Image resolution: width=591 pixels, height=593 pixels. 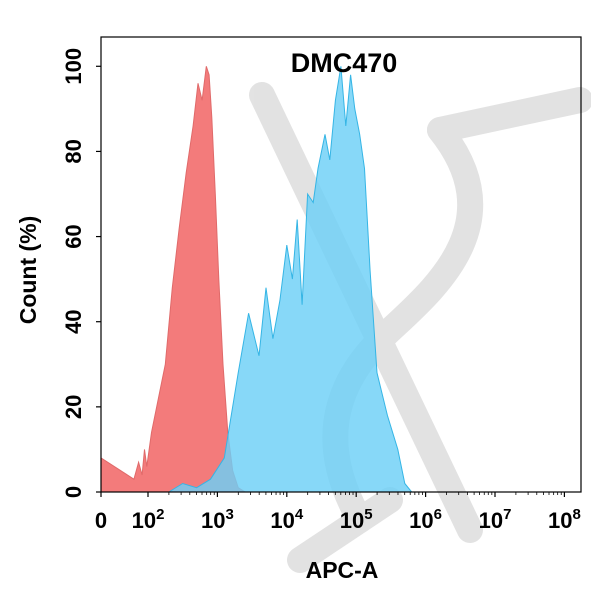 I want to click on y-tick-label: 100, so click(x=73, y=66).